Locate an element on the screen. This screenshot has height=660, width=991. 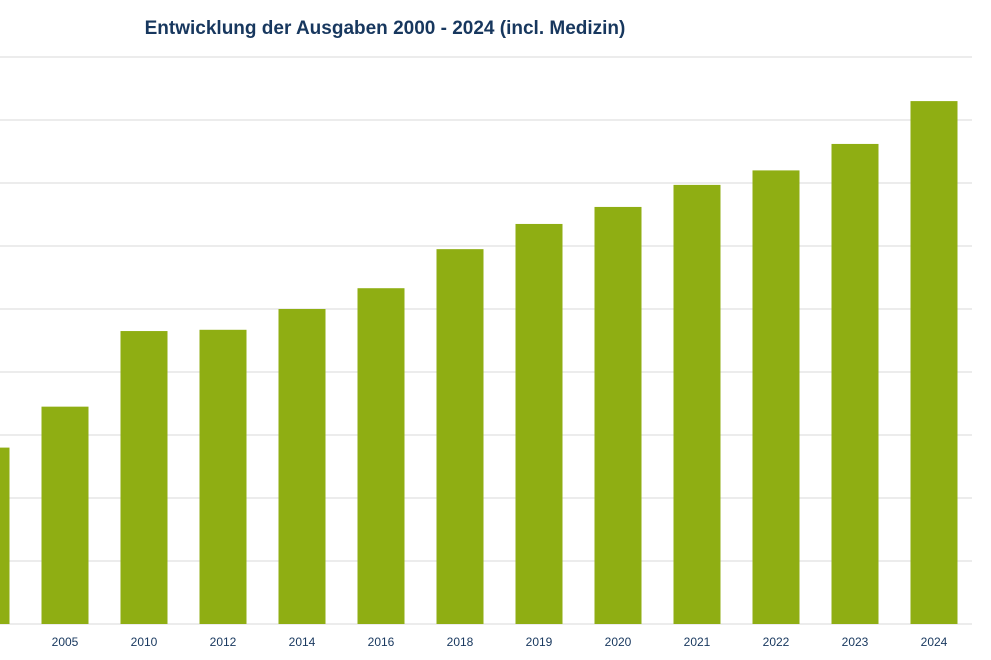
x-tick-label-2020: 2020 is located at coordinates (618, 642).